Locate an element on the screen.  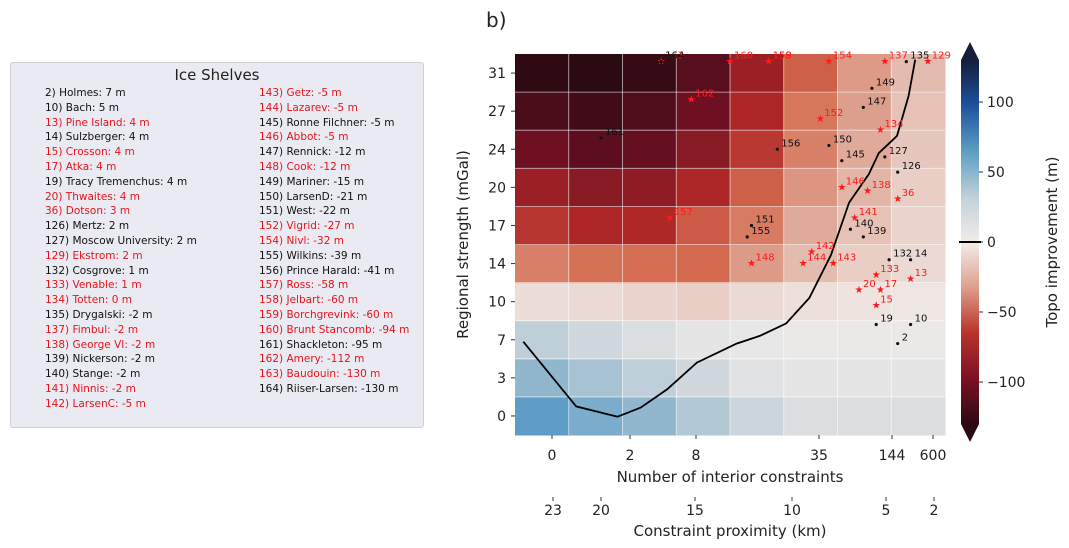
shelf-label: 17 is located at coordinates (891, 284).